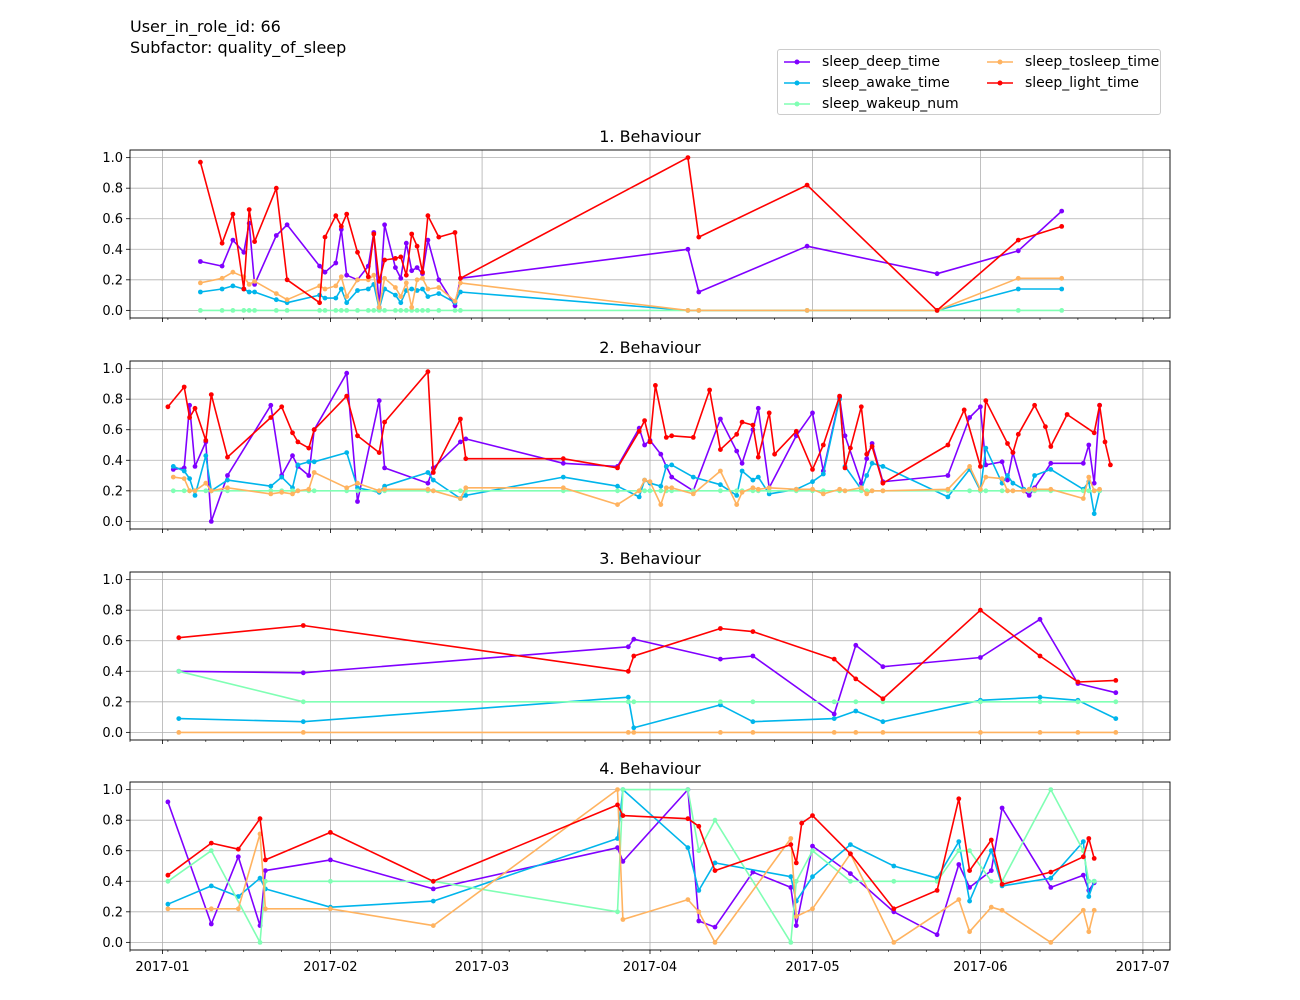 This screenshot has width=1300, height=1000. Describe the element at coordinates (330, 967) in the screenshot. I see `x-tick-label: 2017-02` at that location.